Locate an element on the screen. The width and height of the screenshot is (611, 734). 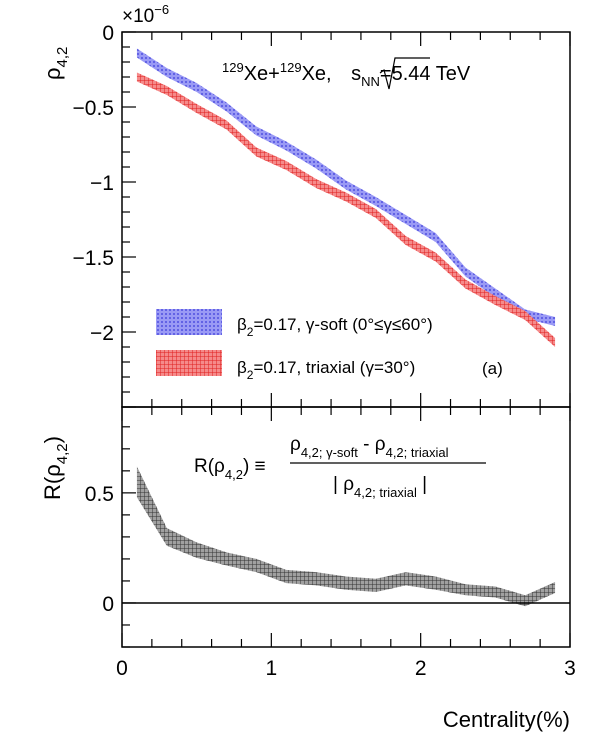
formula-numerator: ρ4,2; γ-soft - ρ4,2; triaxial is located at coordinates (369, 447).